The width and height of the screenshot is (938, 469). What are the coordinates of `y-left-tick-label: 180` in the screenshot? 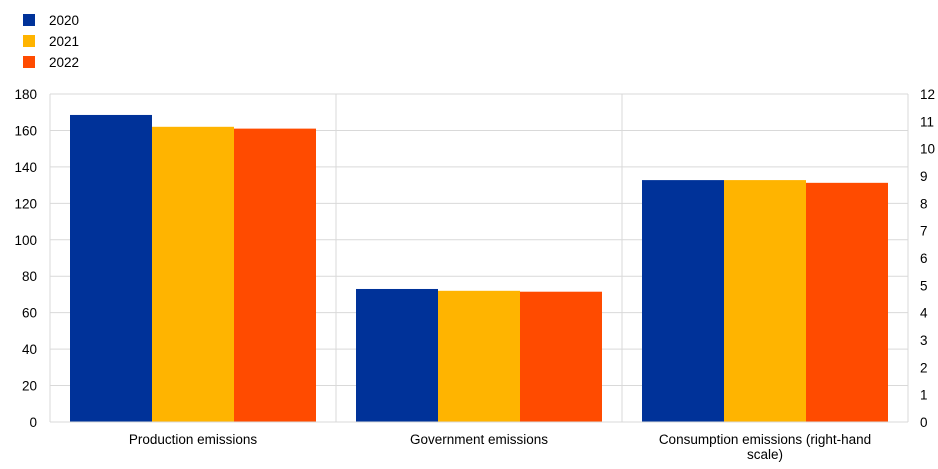 It's located at (25, 94).